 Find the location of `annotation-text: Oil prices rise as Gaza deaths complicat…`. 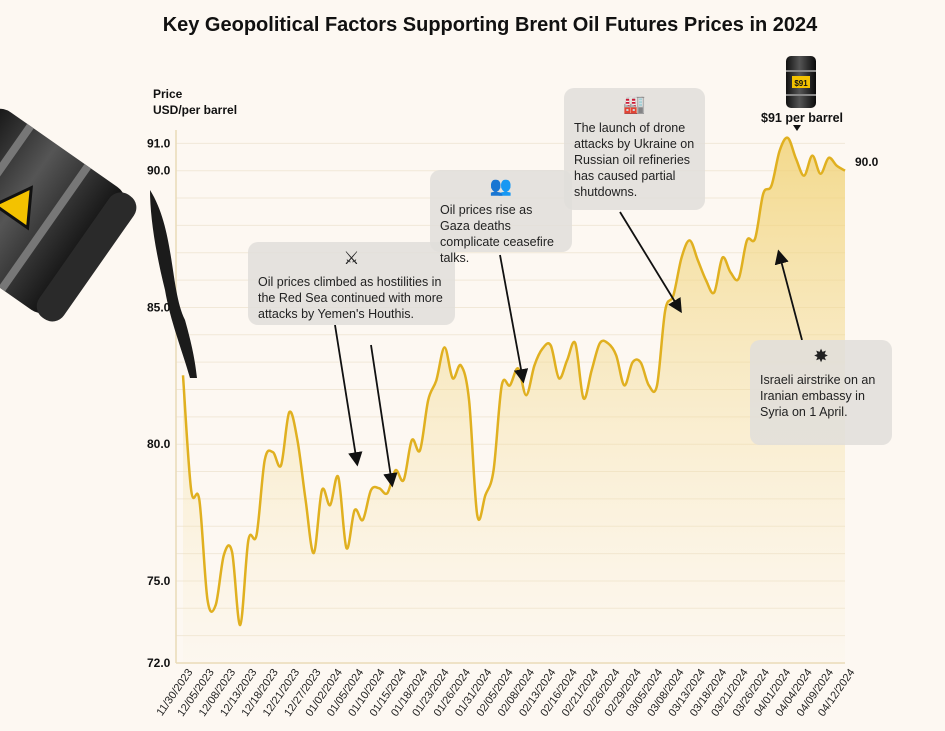

annotation-text: Oil prices rise as Gaza deaths complicat… is located at coordinates (497, 234).